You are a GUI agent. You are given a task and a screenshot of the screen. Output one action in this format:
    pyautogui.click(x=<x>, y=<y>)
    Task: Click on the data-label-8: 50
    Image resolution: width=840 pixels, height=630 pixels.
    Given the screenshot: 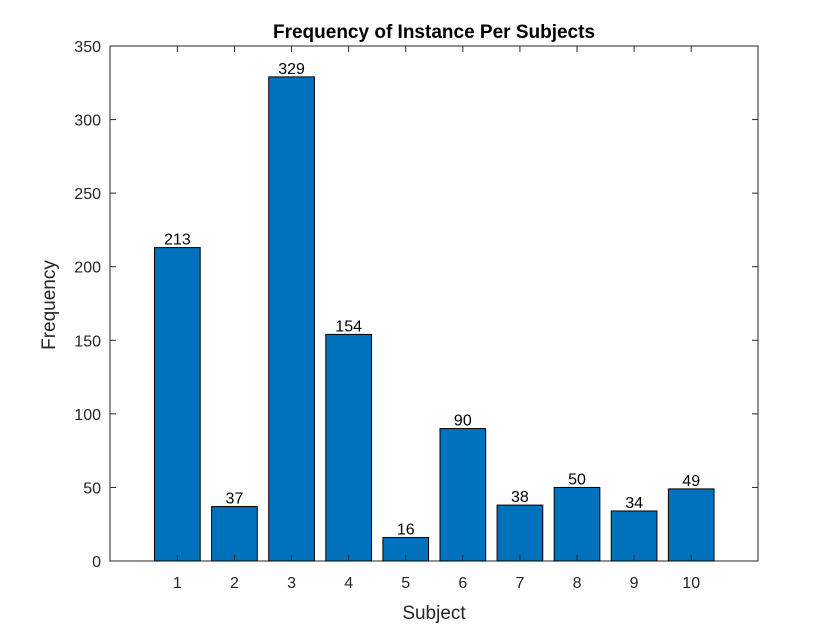 What is the action you would take?
    pyautogui.click(x=577, y=479)
    